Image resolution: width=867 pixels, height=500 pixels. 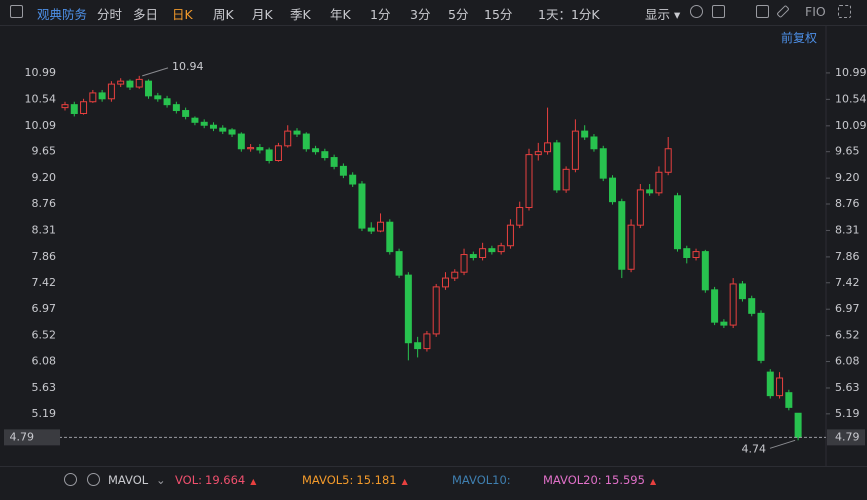 I want to click on period-tab: 1天：1分K, so click(x=569, y=14).